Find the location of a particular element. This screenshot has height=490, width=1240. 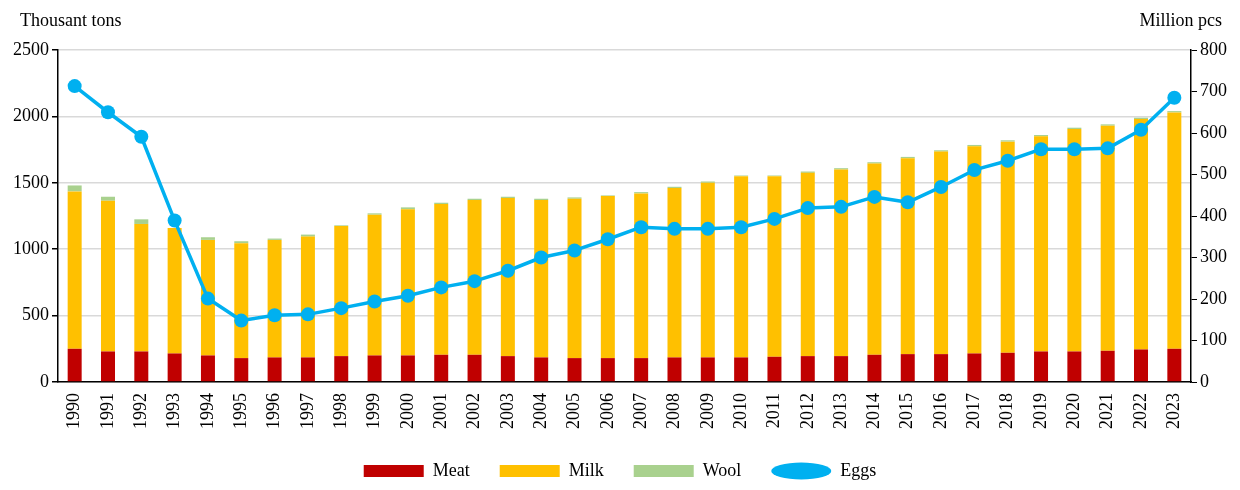

x-tick-label: 2012 is located at coordinates (806, 411).